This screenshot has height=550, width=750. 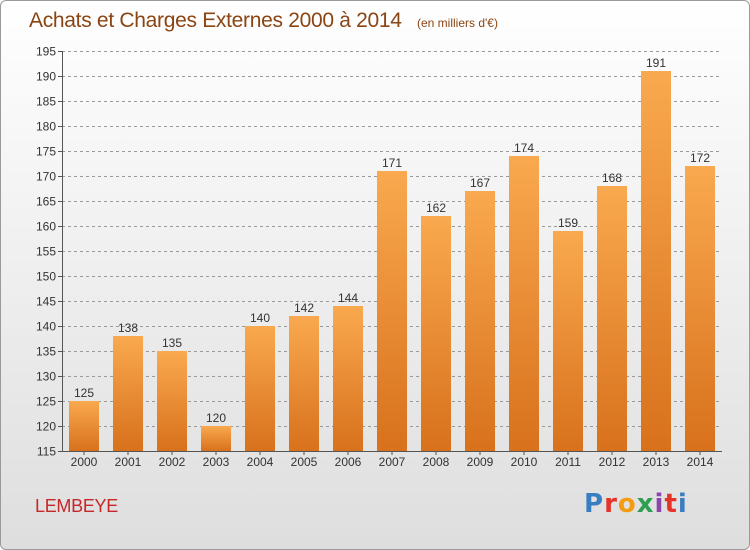 I want to click on x-tick-label: 2005, so click(x=304, y=462).